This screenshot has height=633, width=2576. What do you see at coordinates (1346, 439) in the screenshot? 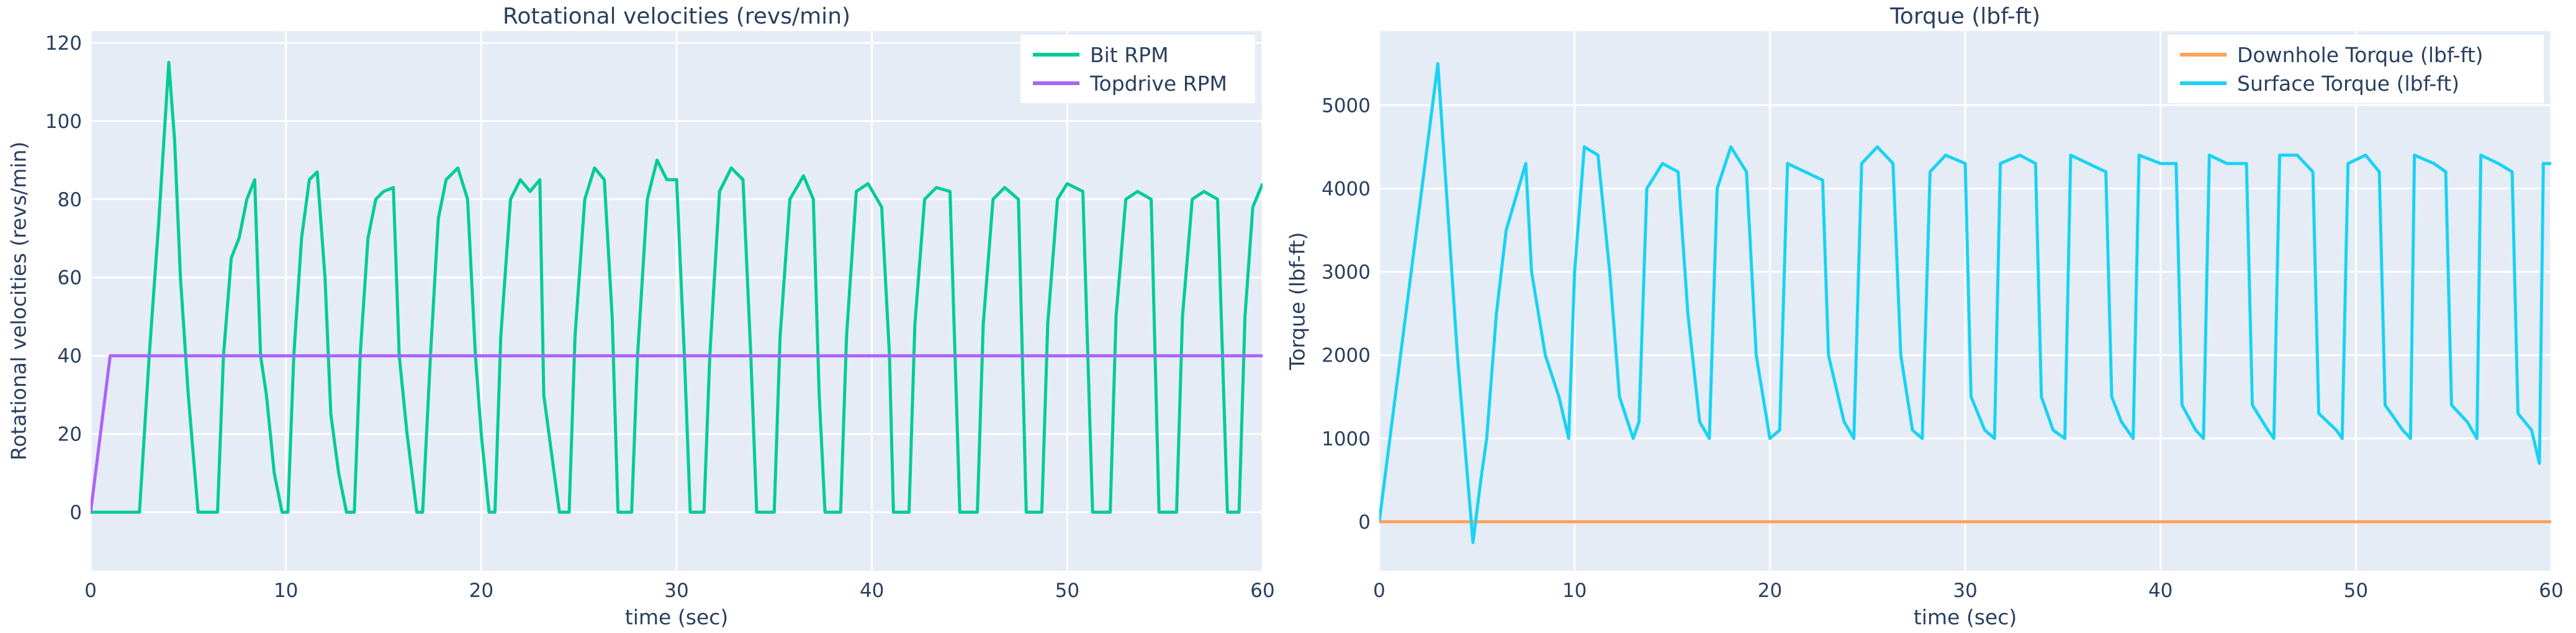
I see `y-tick-label: 1000` at bounding box center [1346, 439].